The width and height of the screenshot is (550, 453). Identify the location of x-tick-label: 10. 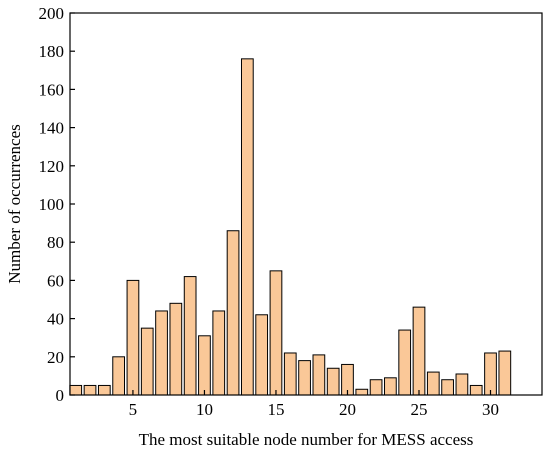
(204, 409).